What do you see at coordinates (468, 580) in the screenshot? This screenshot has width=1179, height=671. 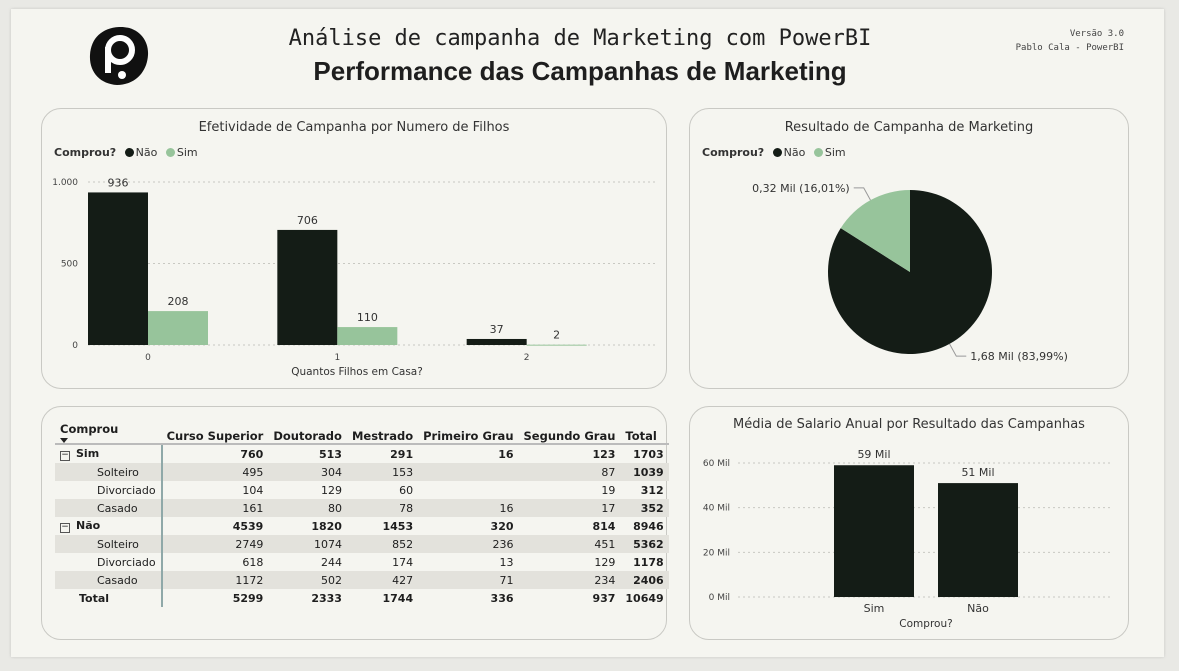 I see `cell-value: 71` at bounding box center [468, 580].